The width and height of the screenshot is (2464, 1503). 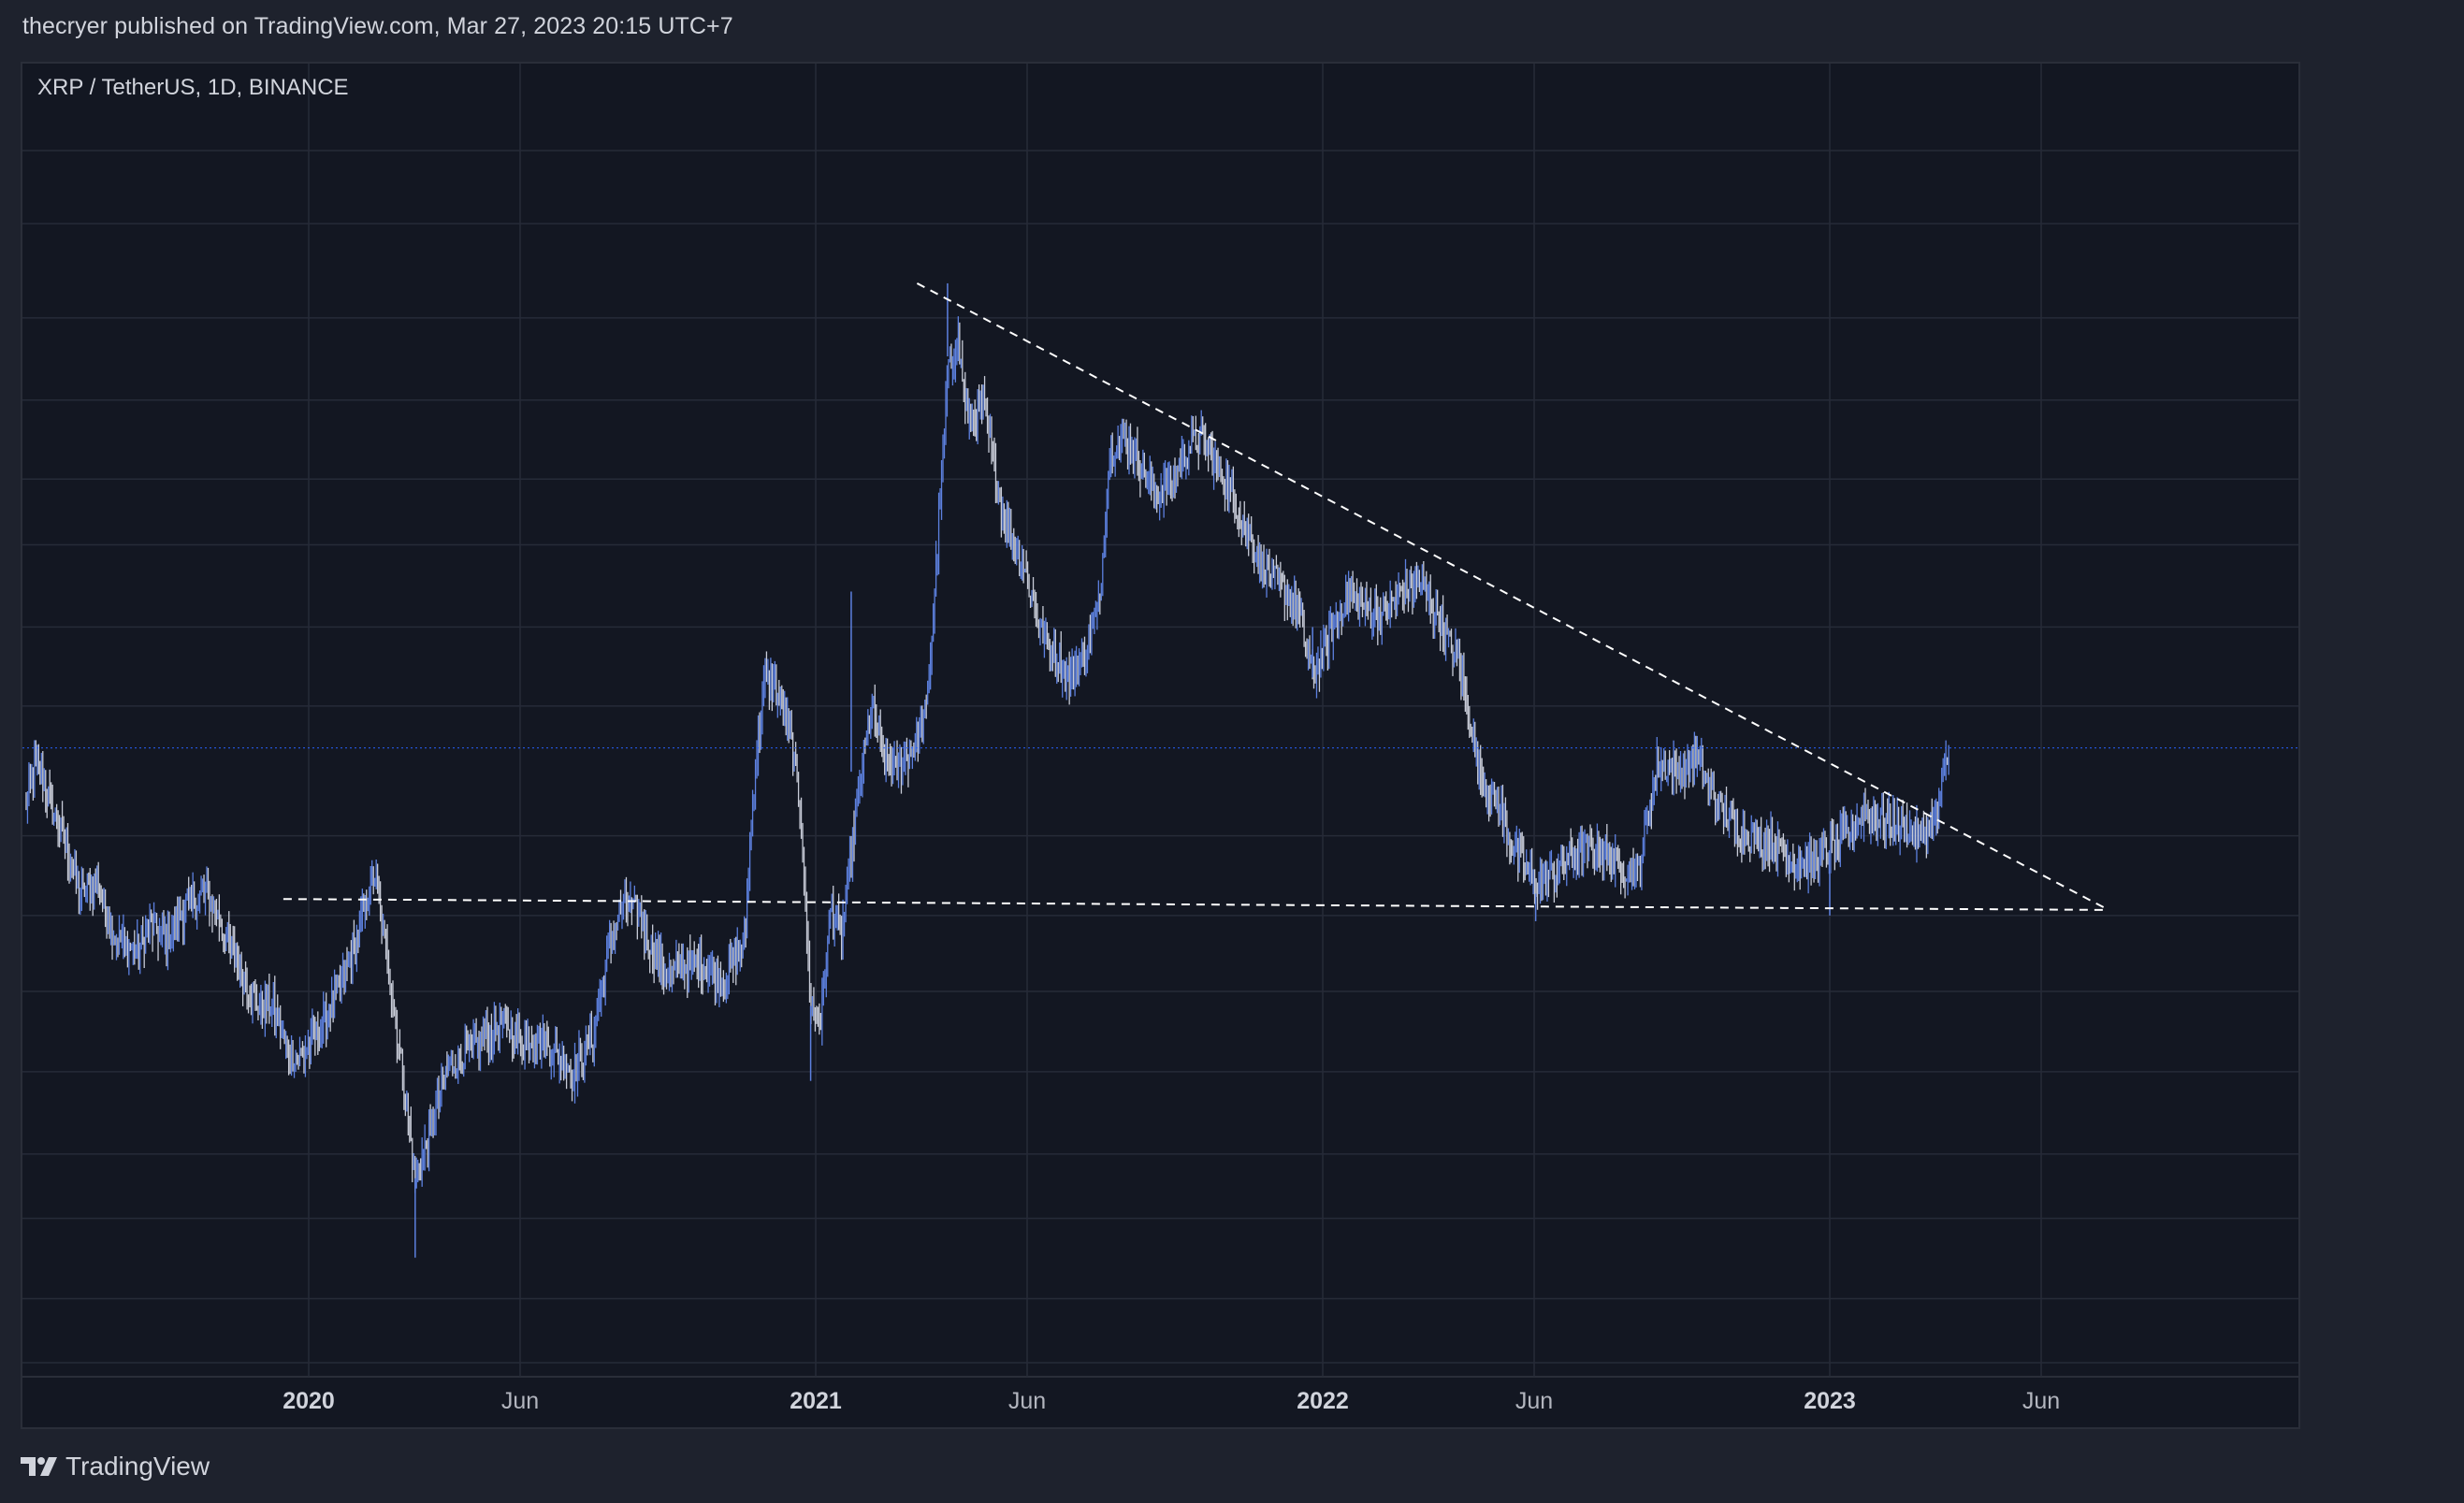 I want to click on x-tick-label: 2020, so click(x=309, y=1401).